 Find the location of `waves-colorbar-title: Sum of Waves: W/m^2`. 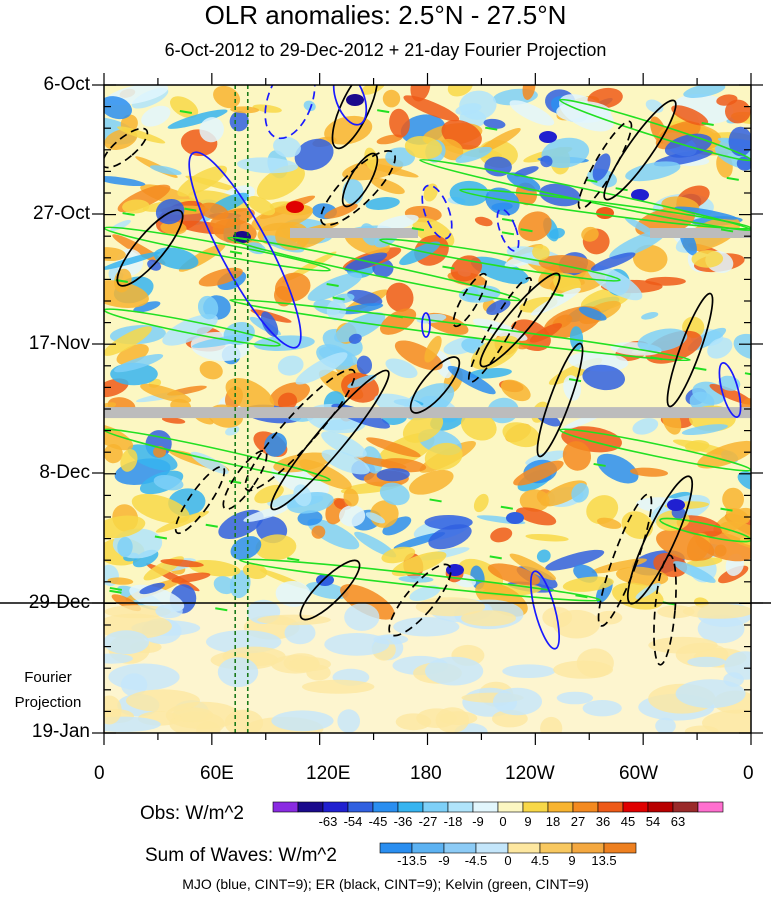

waves-colorbar-title: Sum of Waves: W/m^2 is located at coordinates (241, 855).